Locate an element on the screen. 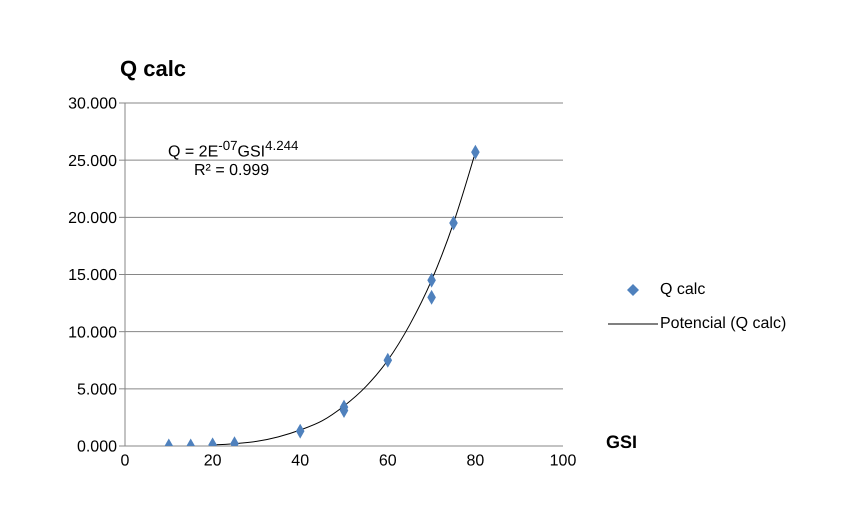 The image size is (849, 522). annotation: R² = 0.999 is located at coordinates (232, 171).